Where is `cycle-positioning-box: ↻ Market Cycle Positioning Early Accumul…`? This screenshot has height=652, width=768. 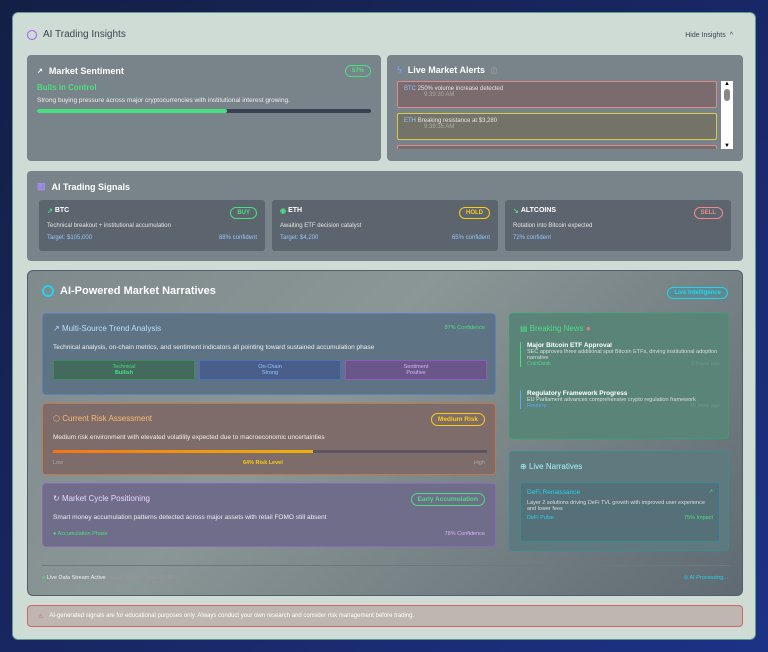 cycle-positioning-box: ↻ Market Cycle Positioning Early Accumul… is located at coordinates (269, 515).